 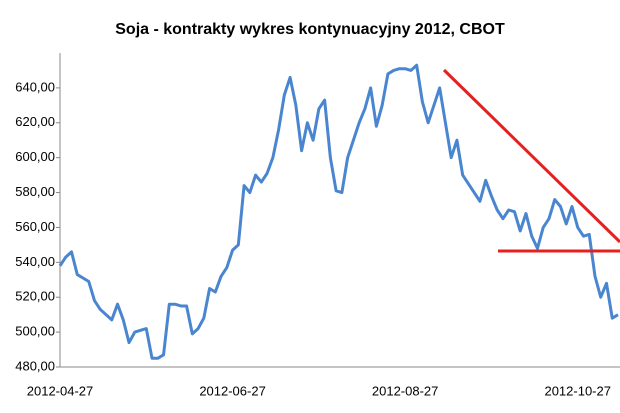 What do you see at coordinates (405, 390) in the screenshot?
I see `x-tick-label: 2012-08-27` at bounding box center [405, 390].